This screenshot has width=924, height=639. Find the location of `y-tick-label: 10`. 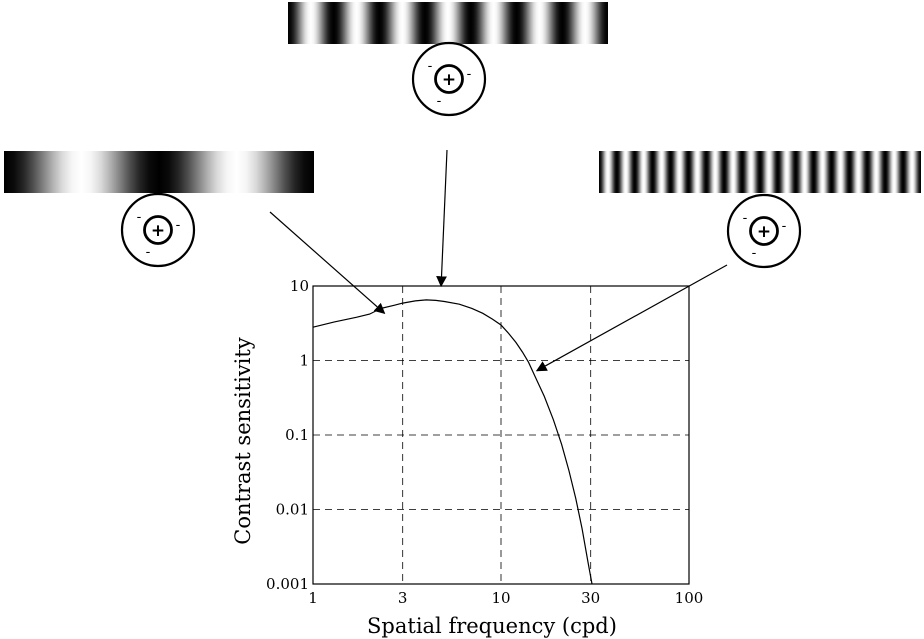

y-tick-label: 10 is located at coordinates (299, 286).